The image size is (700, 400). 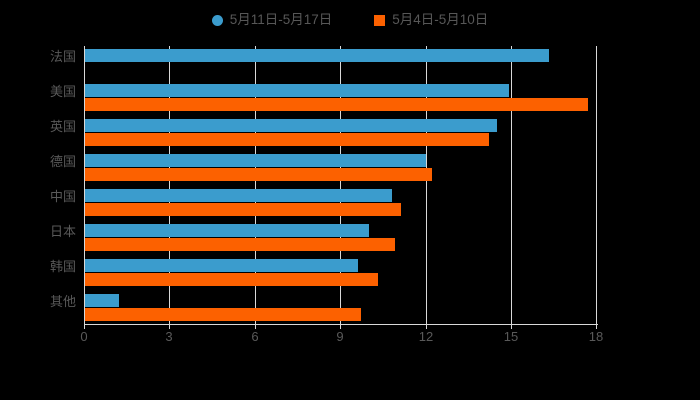 What do you see at coordinates (281, 20) in the screenshot?
I see `legend-label-series-1: 5月11日-5月17日` at bounding box center [281, 20].